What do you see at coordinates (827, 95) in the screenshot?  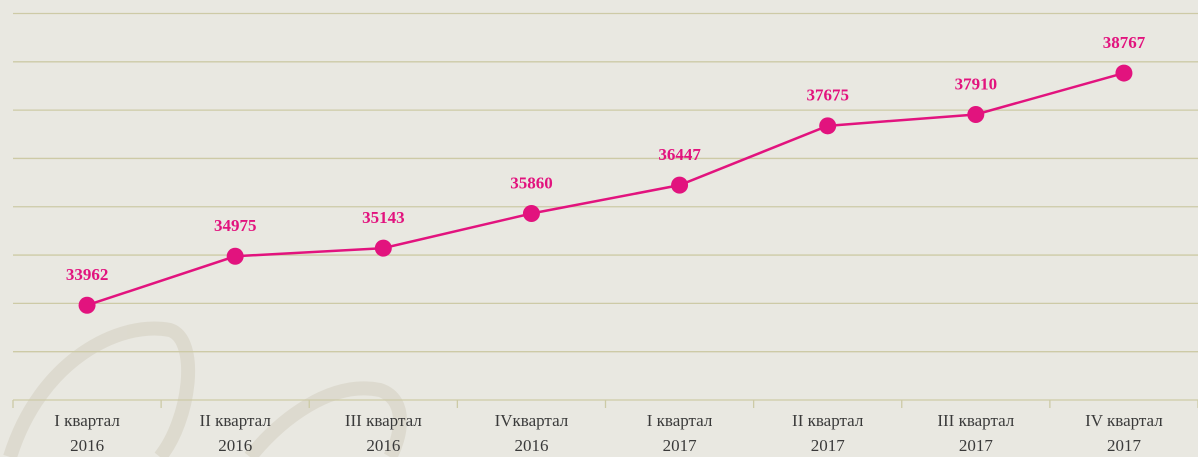 I see `value-label: 37675` at bounding box center [827, 95].